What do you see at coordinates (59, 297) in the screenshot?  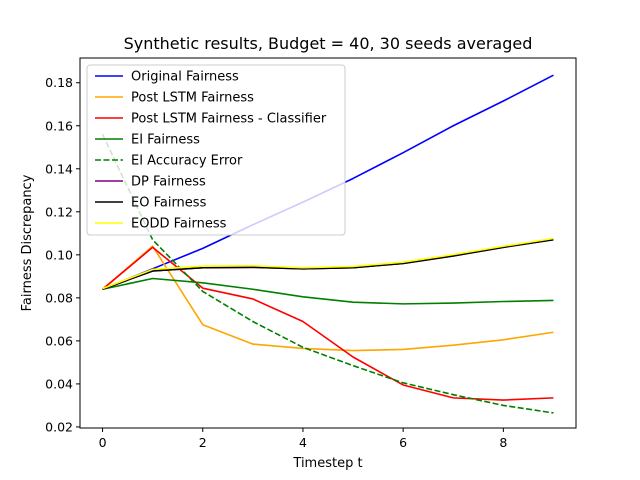 I see `y-tick-label-3: 0.08` at bounding box center [59, 297].